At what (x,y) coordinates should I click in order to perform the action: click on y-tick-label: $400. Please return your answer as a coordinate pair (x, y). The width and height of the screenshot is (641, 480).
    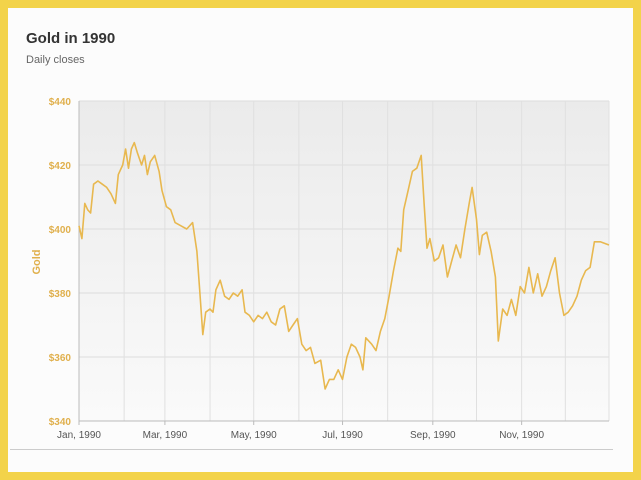
    Looking at the image, I should click on (60, 230).